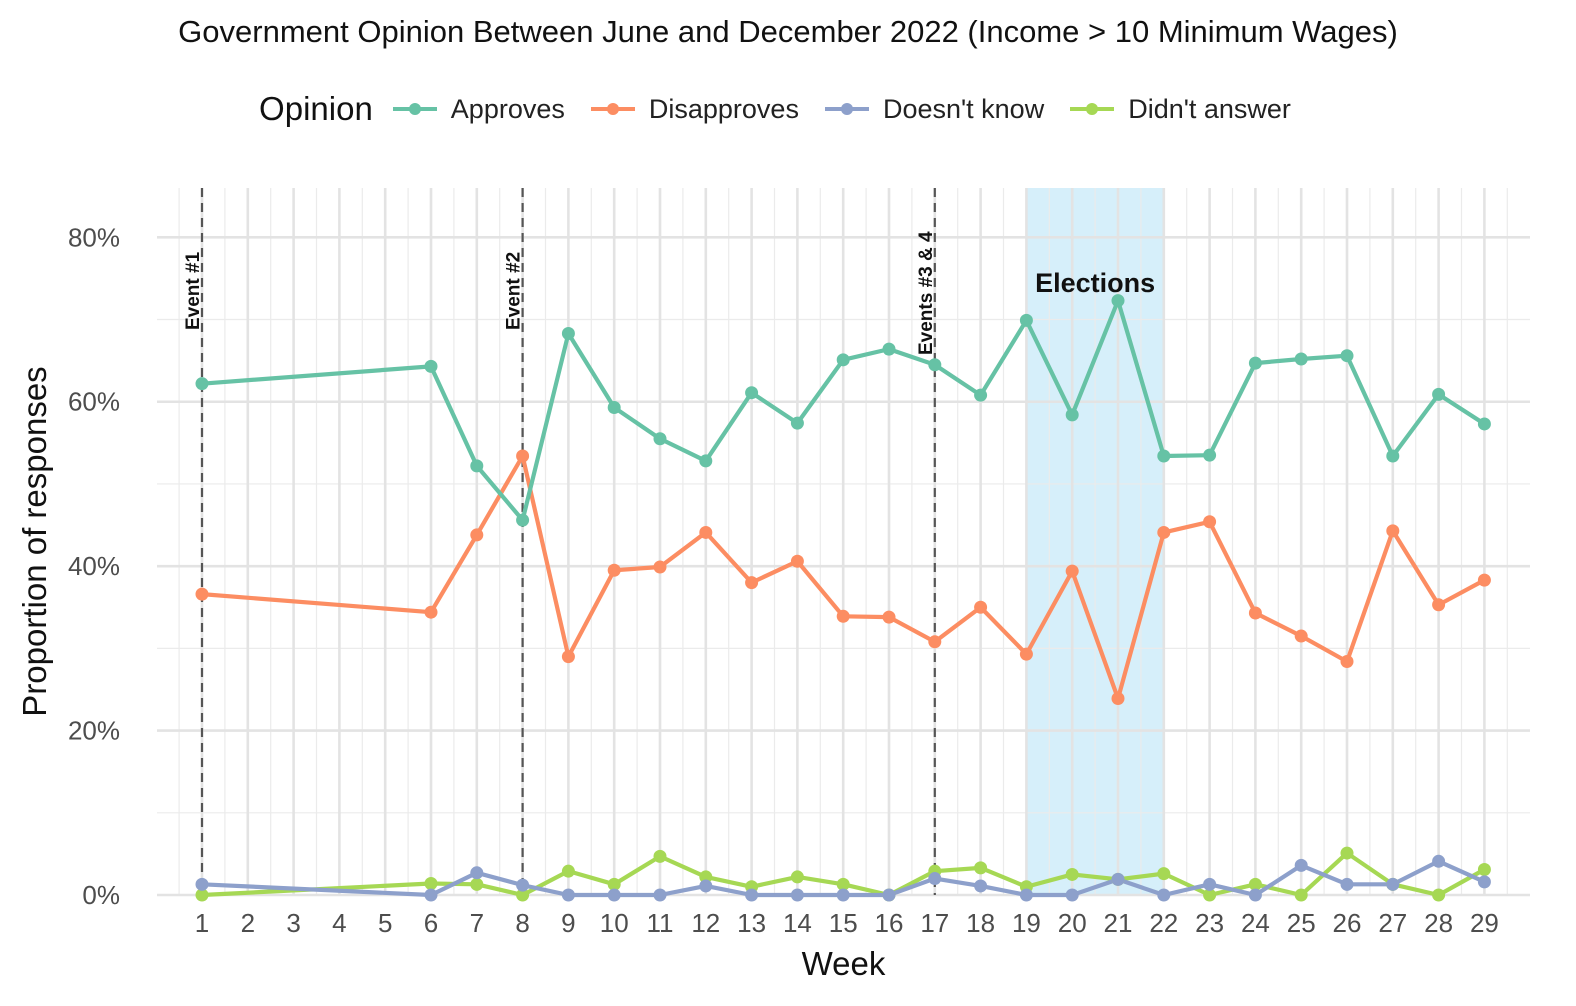  I want to click on x-tick-label: 2, so click(248, 923).